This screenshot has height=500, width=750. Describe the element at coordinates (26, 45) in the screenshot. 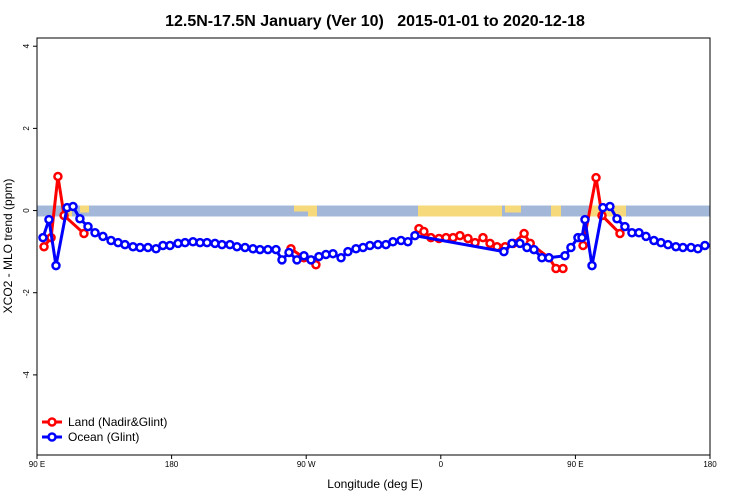

I see `y-tick-label: 4` at that location.